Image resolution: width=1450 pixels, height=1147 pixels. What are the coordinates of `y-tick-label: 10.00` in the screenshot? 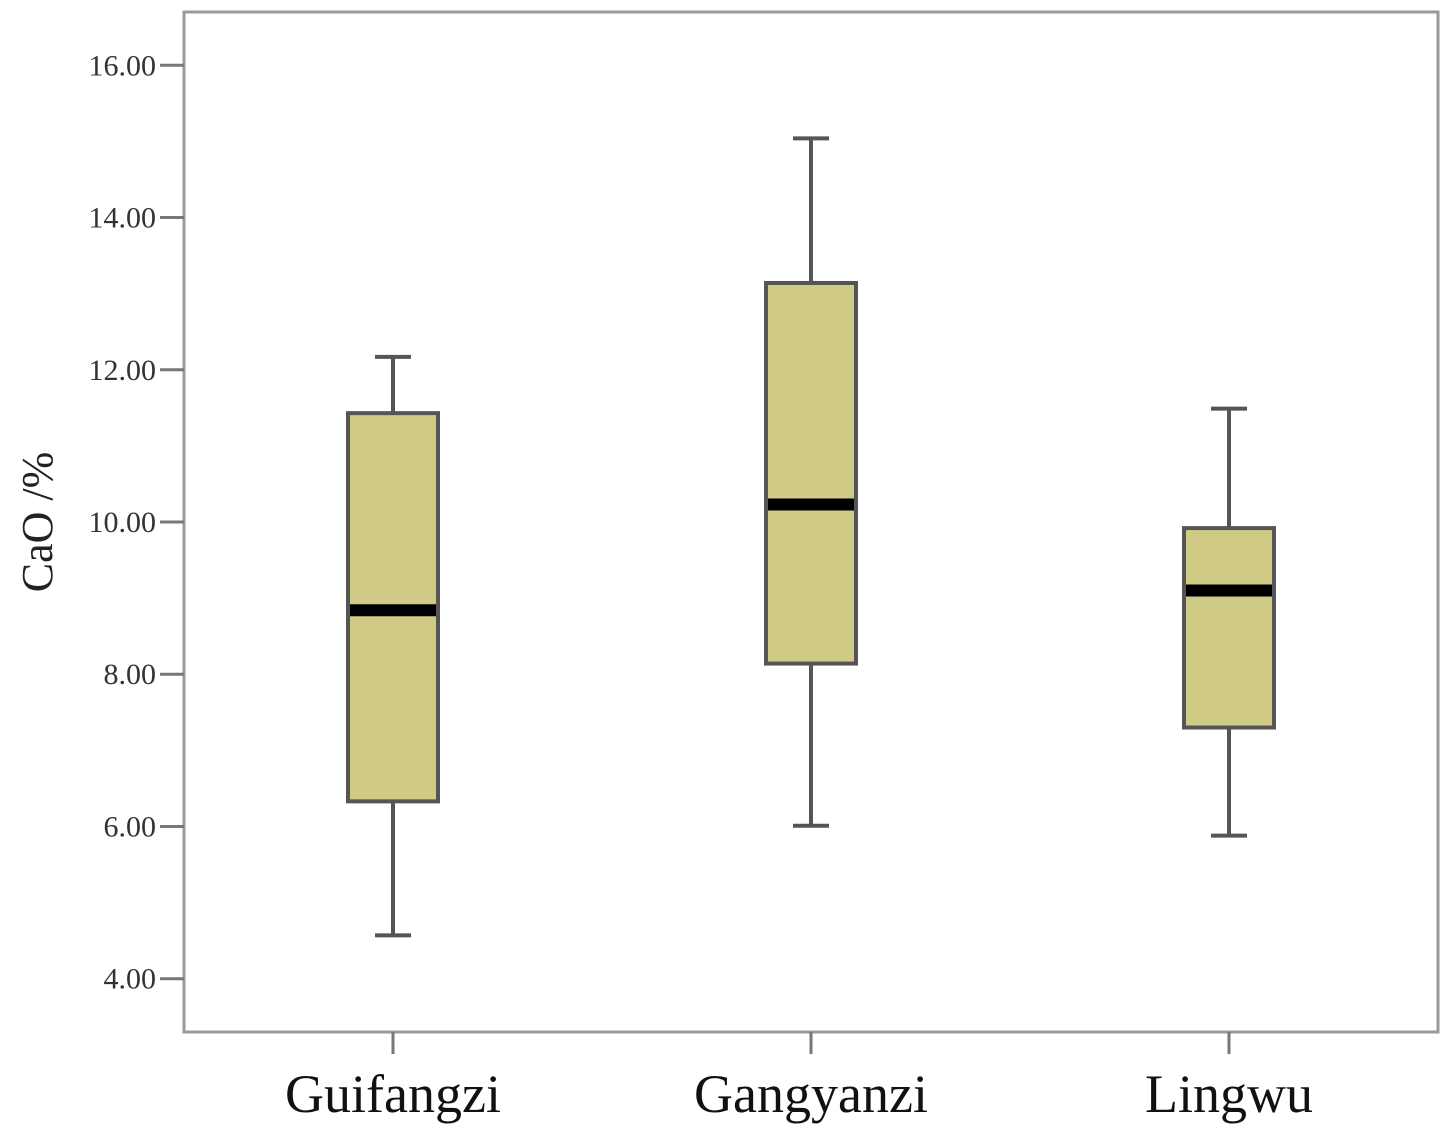 It's located at (123, 522).